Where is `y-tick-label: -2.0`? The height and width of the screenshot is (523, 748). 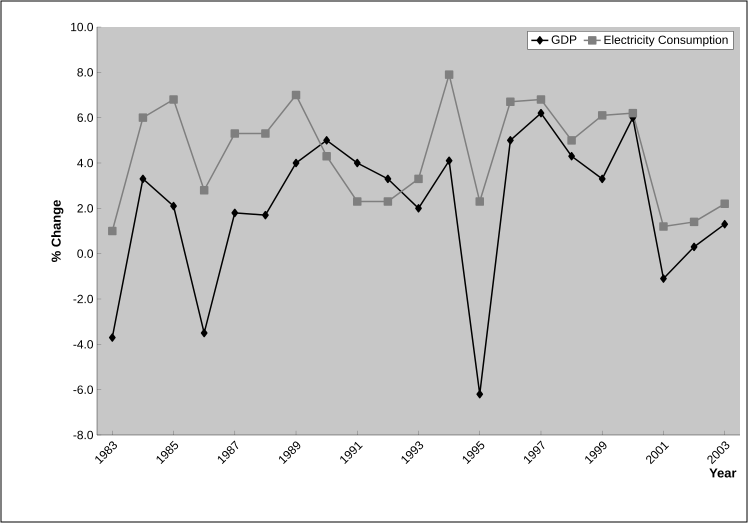
y-tick-label: -2.0 is located at coordinates (83, 299).